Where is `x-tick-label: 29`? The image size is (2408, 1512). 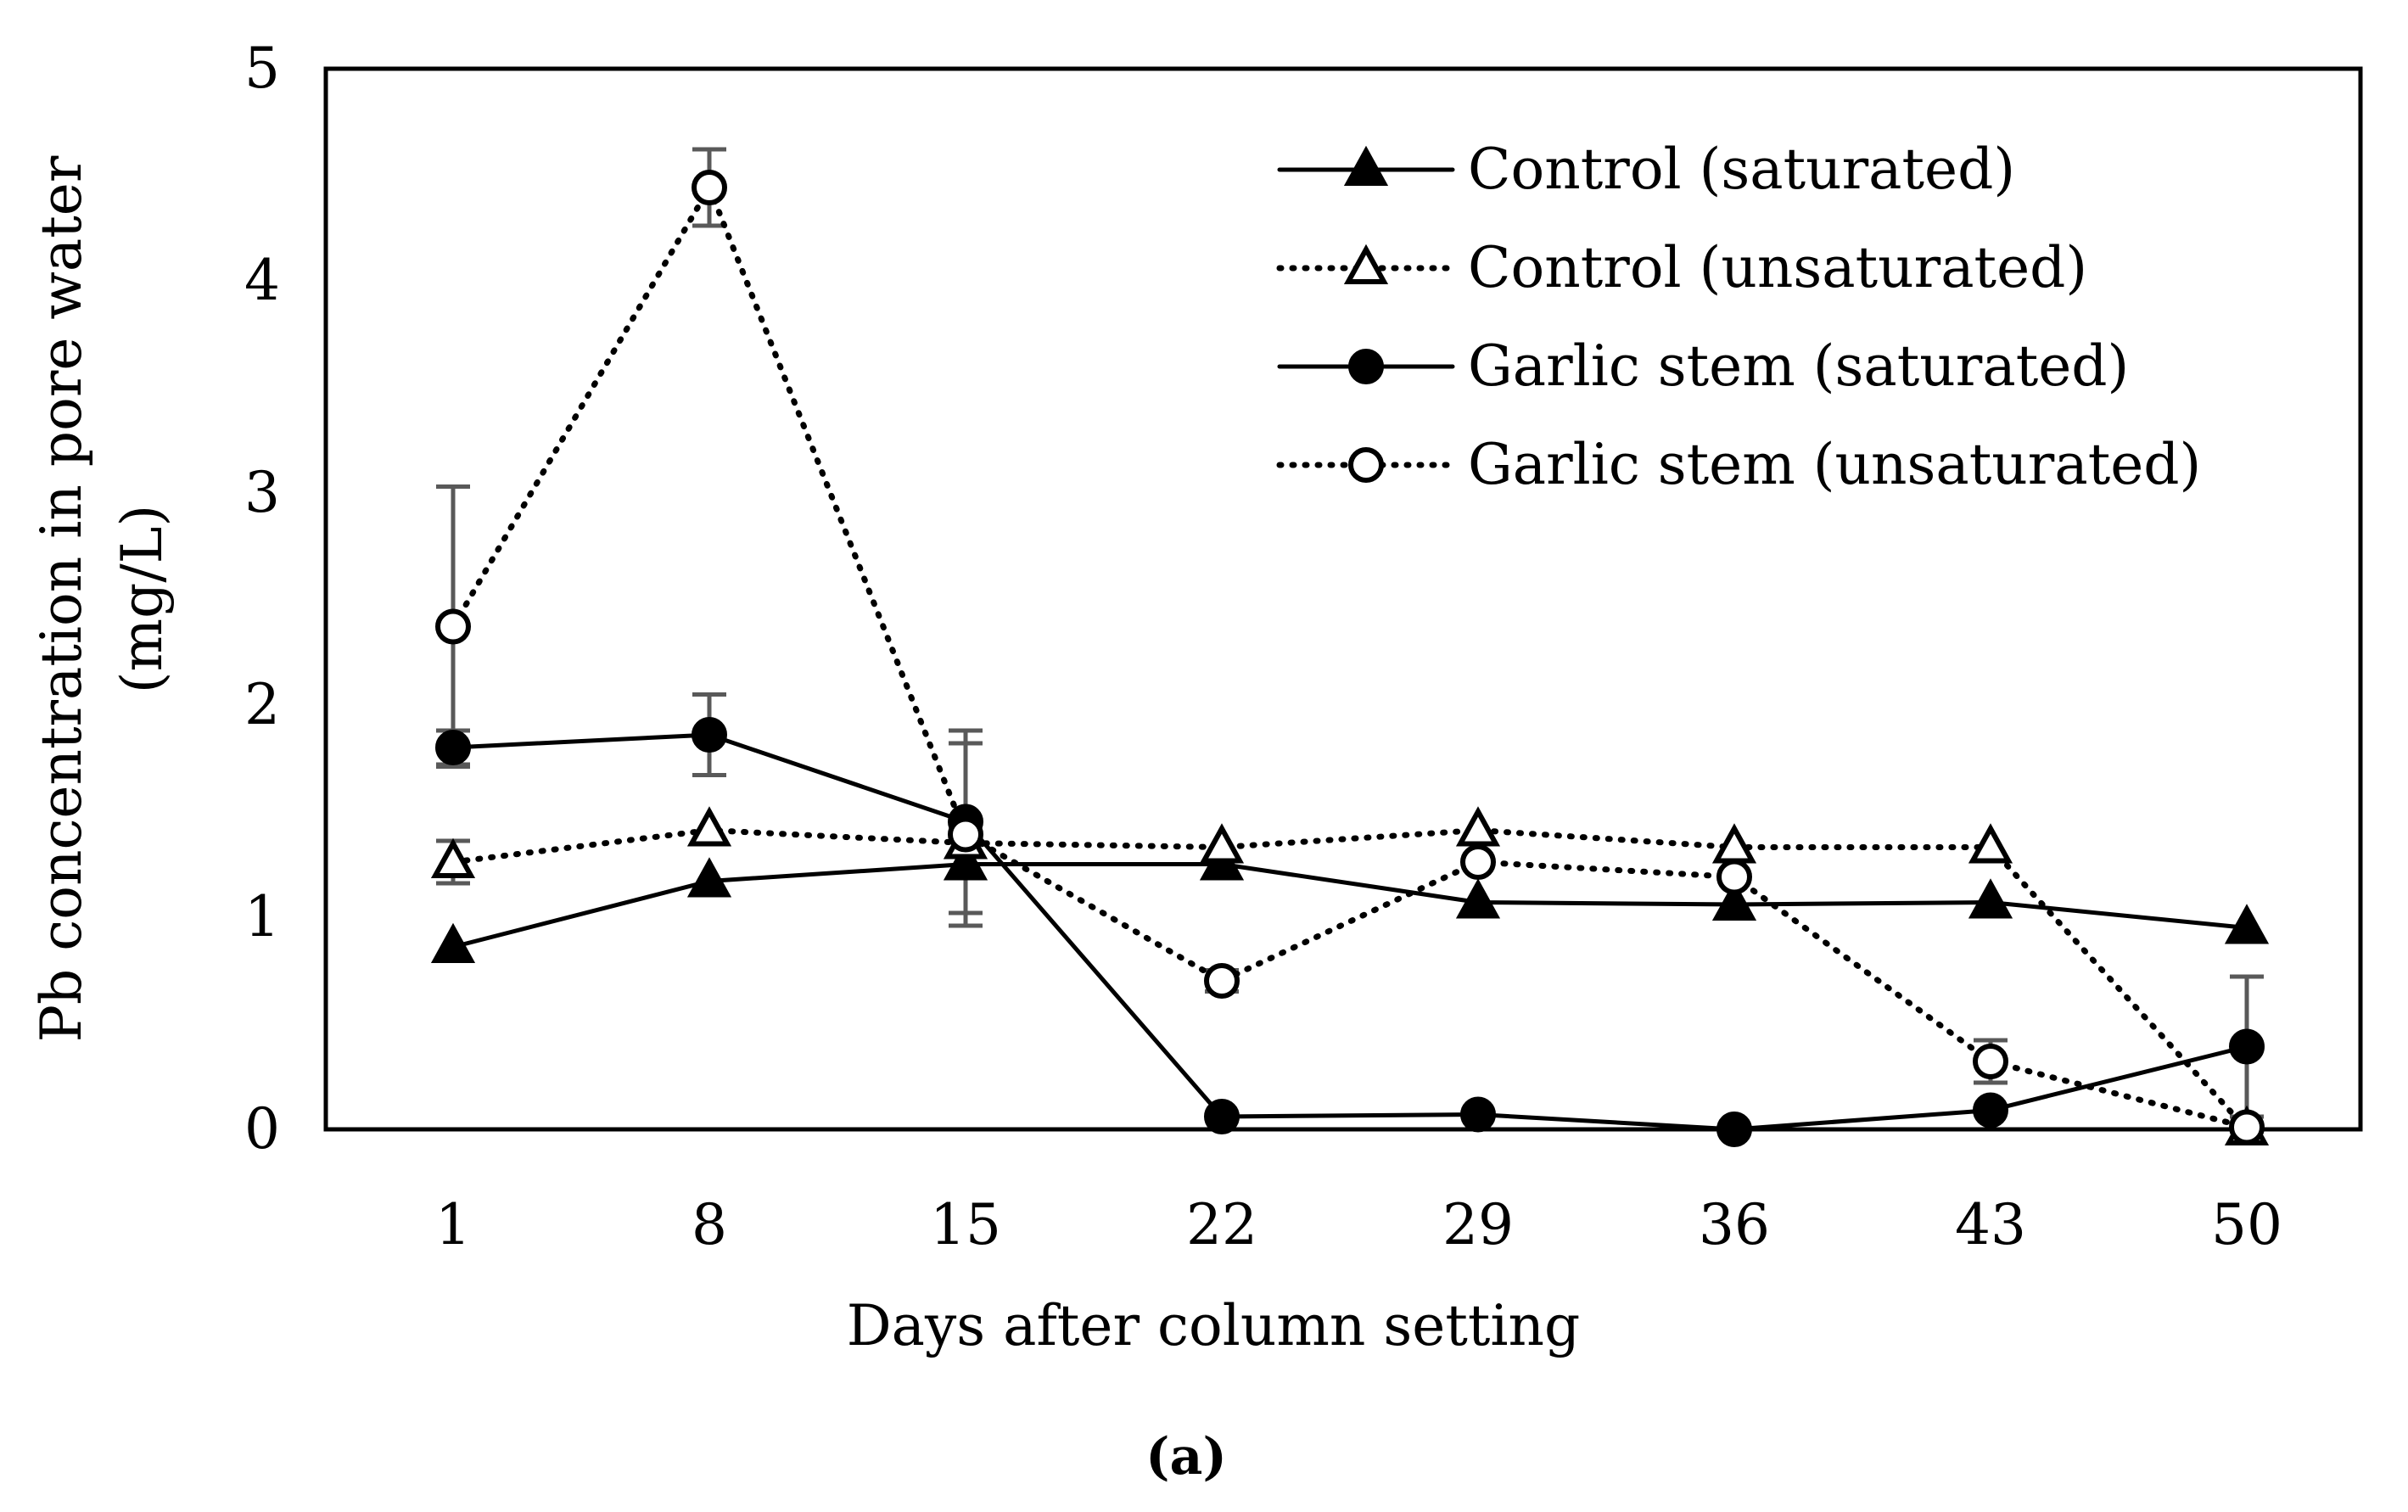
x-tick-label: 29 is located at coordinates (1478, 1224).